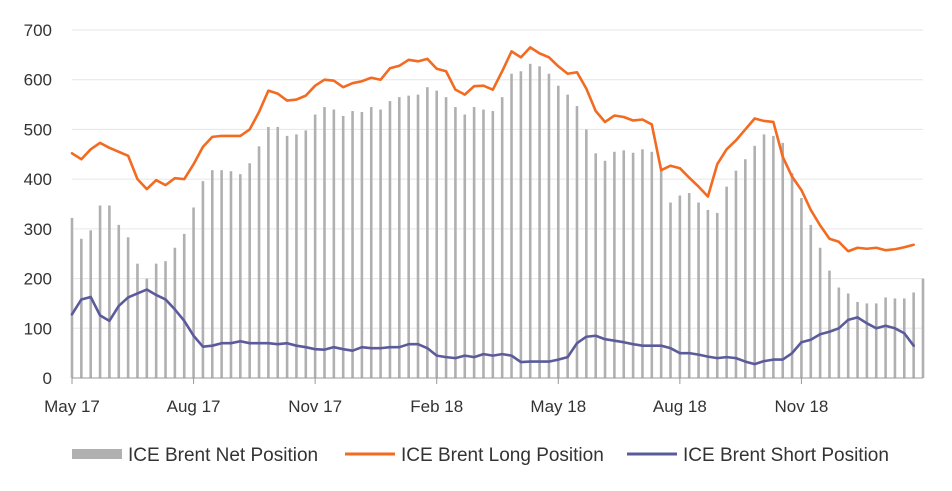  I want to click on legend-label: ICE Brent Short Position, so click(786, 455).